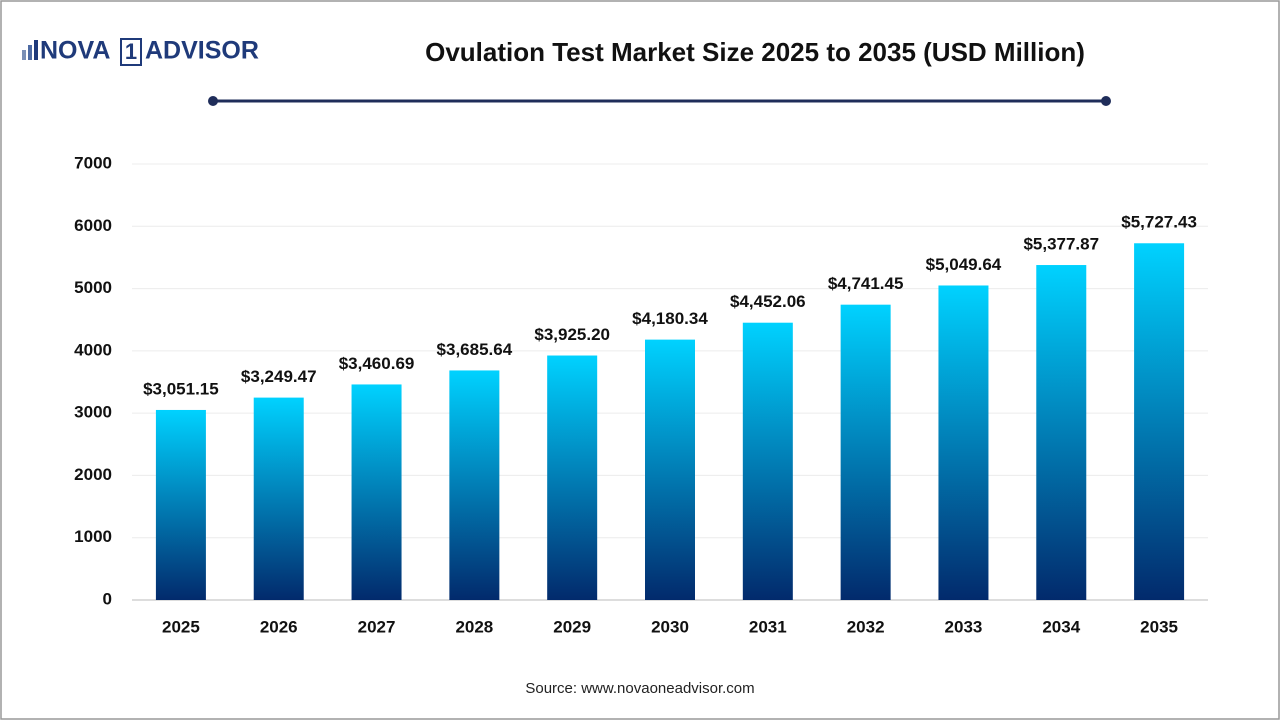  I want to click on x-tick-label: 2027, so click(377, 626).